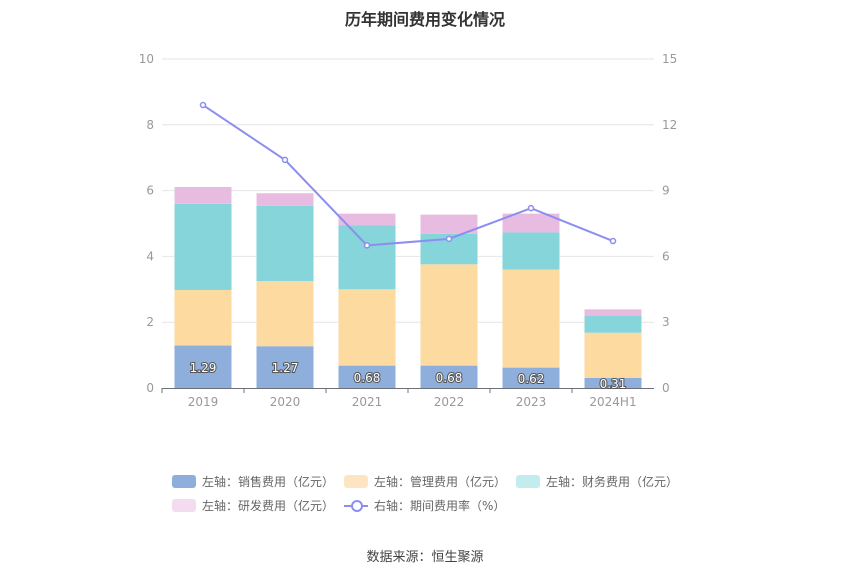 Image resolution: width=850 pixels, height=575 pixels. I want to click on x-tick-label: 2020, so click(285, 402).